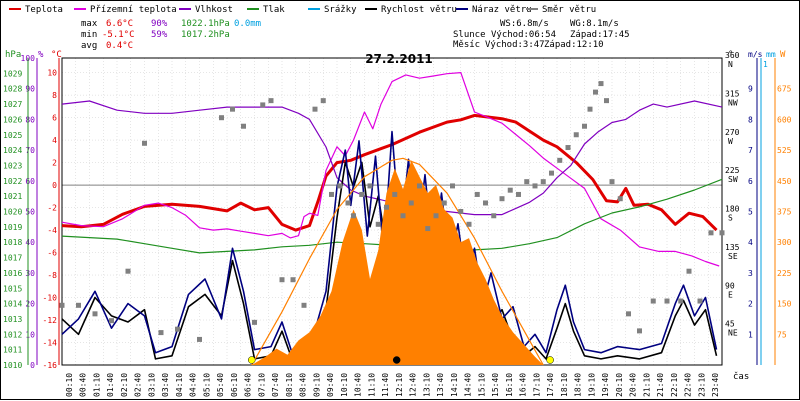 Image resolution: width=800 pixels, height=401 pixels. What do you see at coordinates (41, 55) in the screenshot?
I see `unit-percent: %` at bounding box center [41, 55].